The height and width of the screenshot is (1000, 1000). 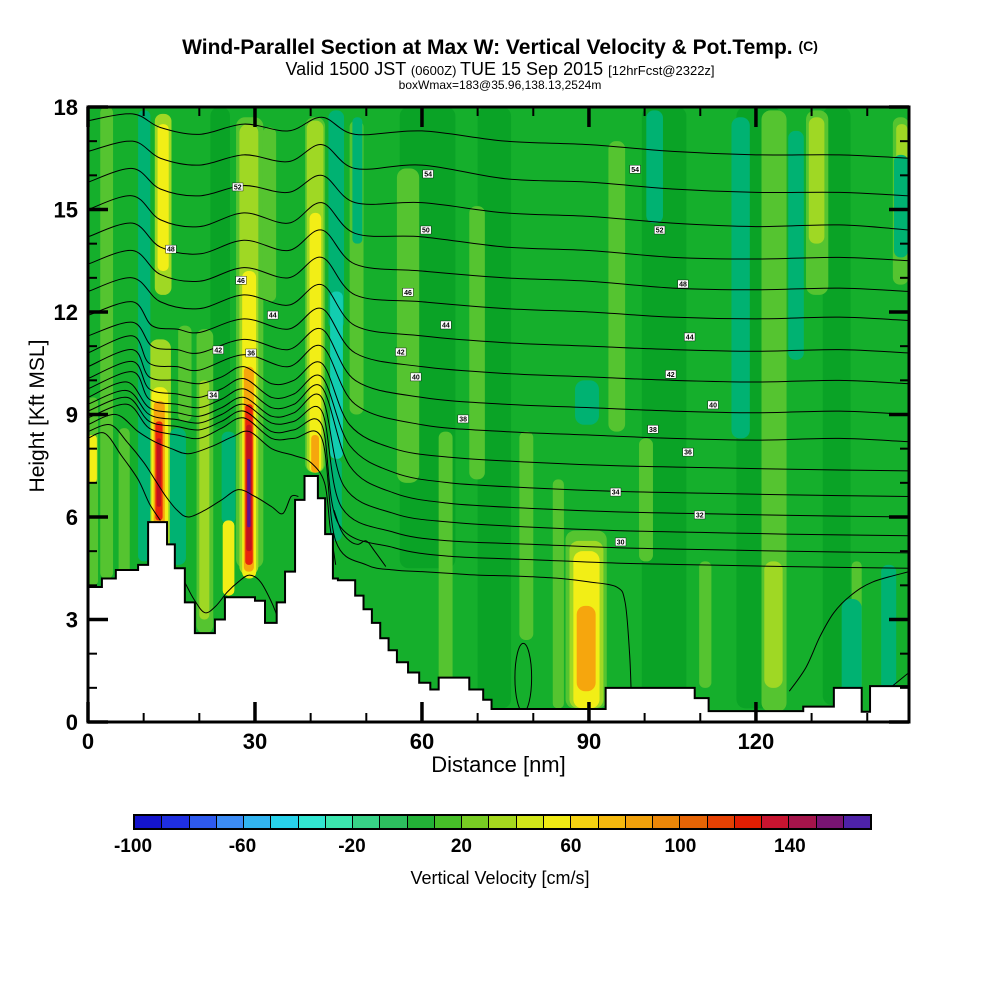 What do you see at coordinates (133, 846) in the screenshot?
I see `colorbar-tick-label: -100` at bounding box center [133, 846].